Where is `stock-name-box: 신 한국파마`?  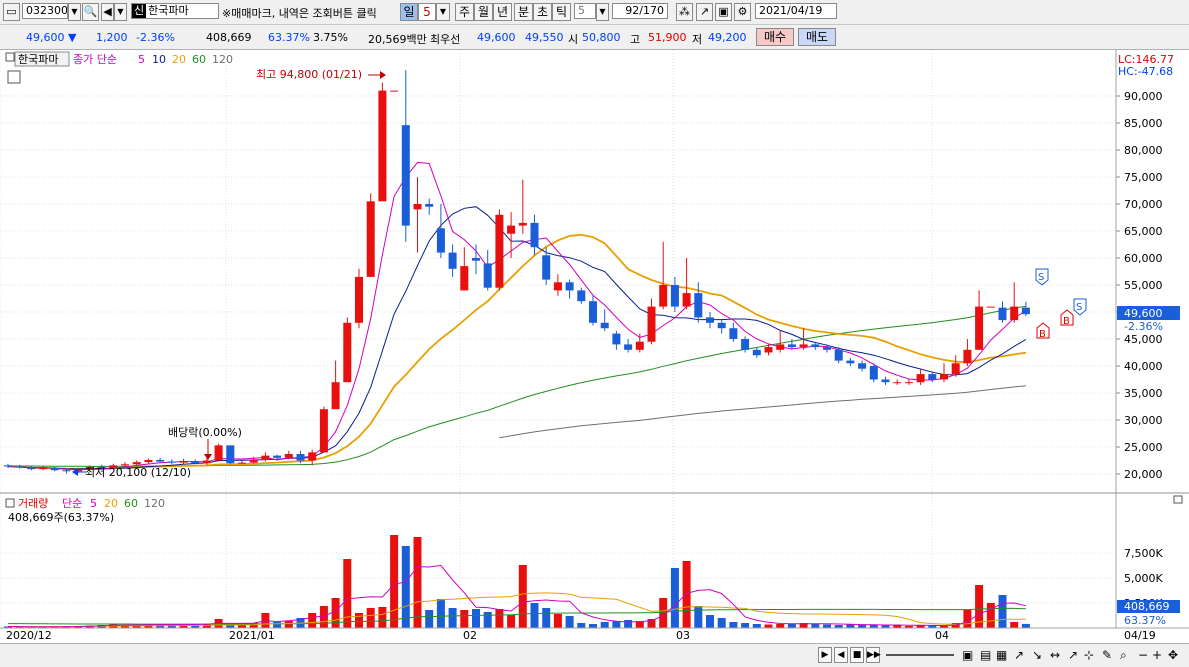 stock-name-box: 신 한국파마 is located at coordinates (175, 11).